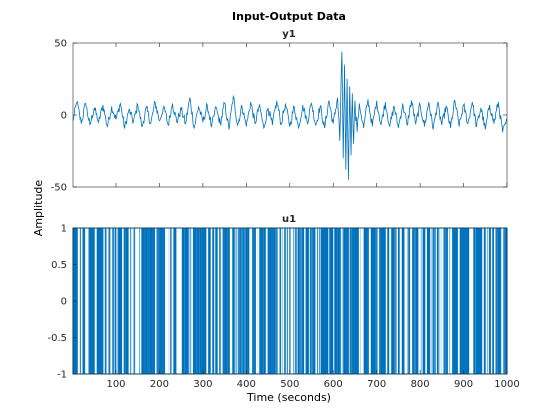 The height and width of the screenshot is (420, 560). I want to click on y-tick-label: 0, so click(64, 116).